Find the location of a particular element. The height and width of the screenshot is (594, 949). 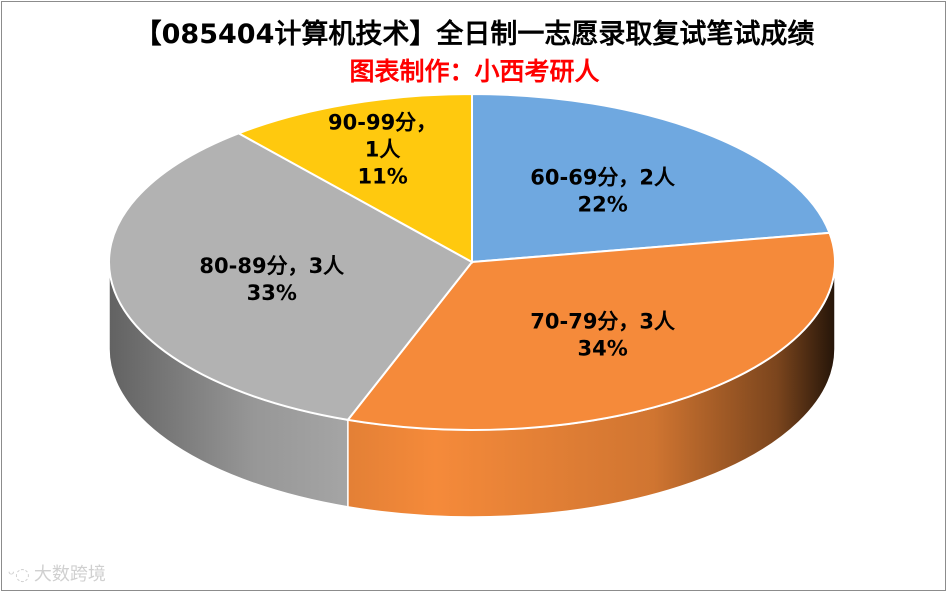

data-label-3-line-0: 90-99分， is located at coordinates (382, 122).